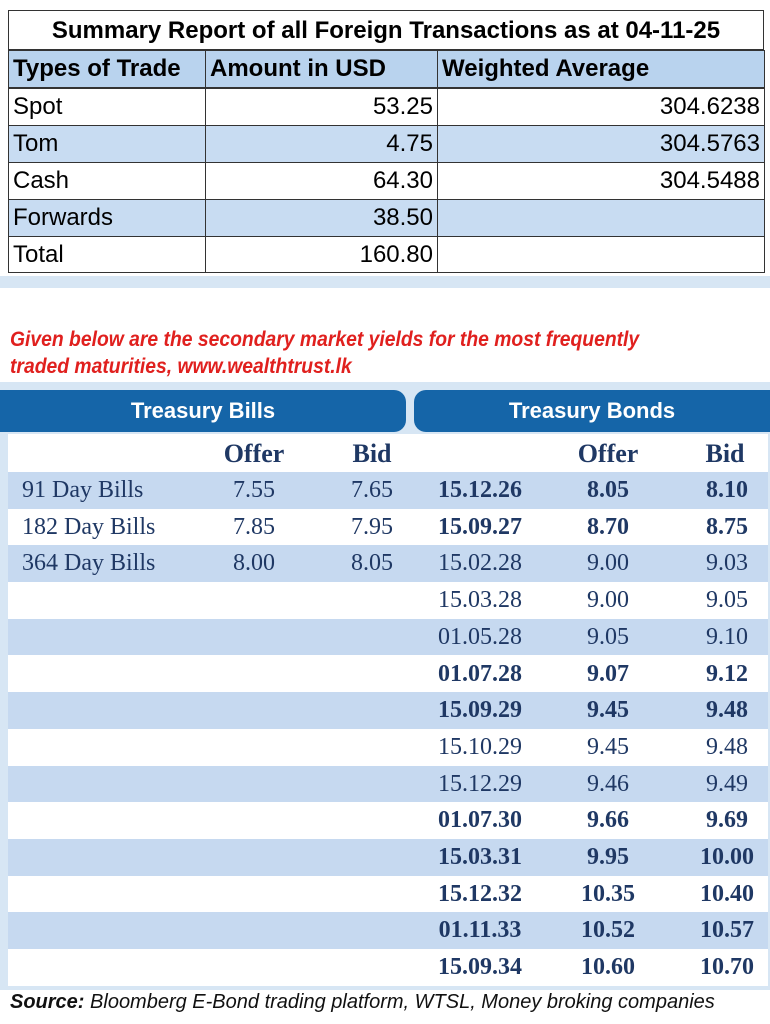 Image resolution: width=770 pixels, height=1024 pixels. I want to click on bond-cell: 01.07.28, so click(480, 673).